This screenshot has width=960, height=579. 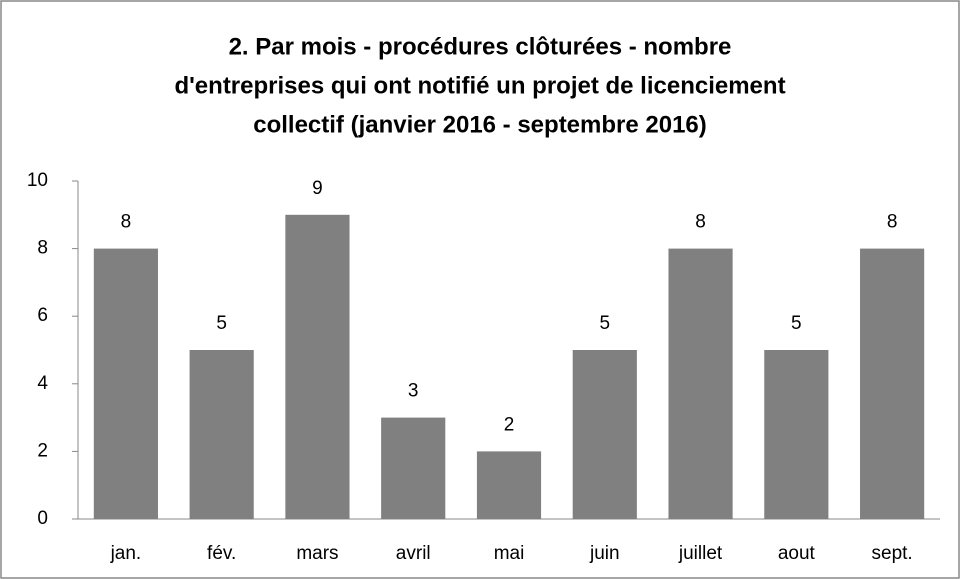 I want to click on x-tick-label: juin, so click(x=604, y=553).